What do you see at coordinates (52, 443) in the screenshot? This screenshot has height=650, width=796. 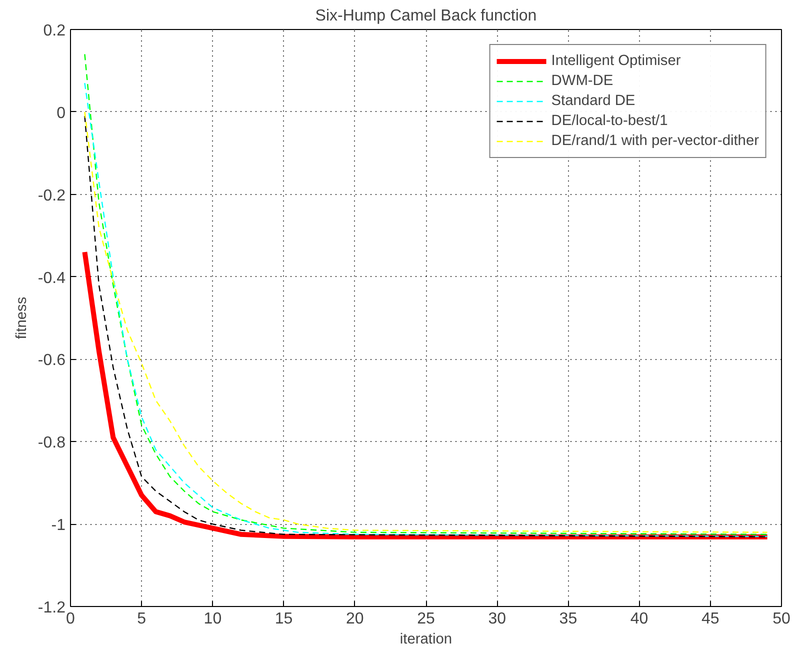 I see `y-tick-label: -0.8` at bounding box center [52, 443].